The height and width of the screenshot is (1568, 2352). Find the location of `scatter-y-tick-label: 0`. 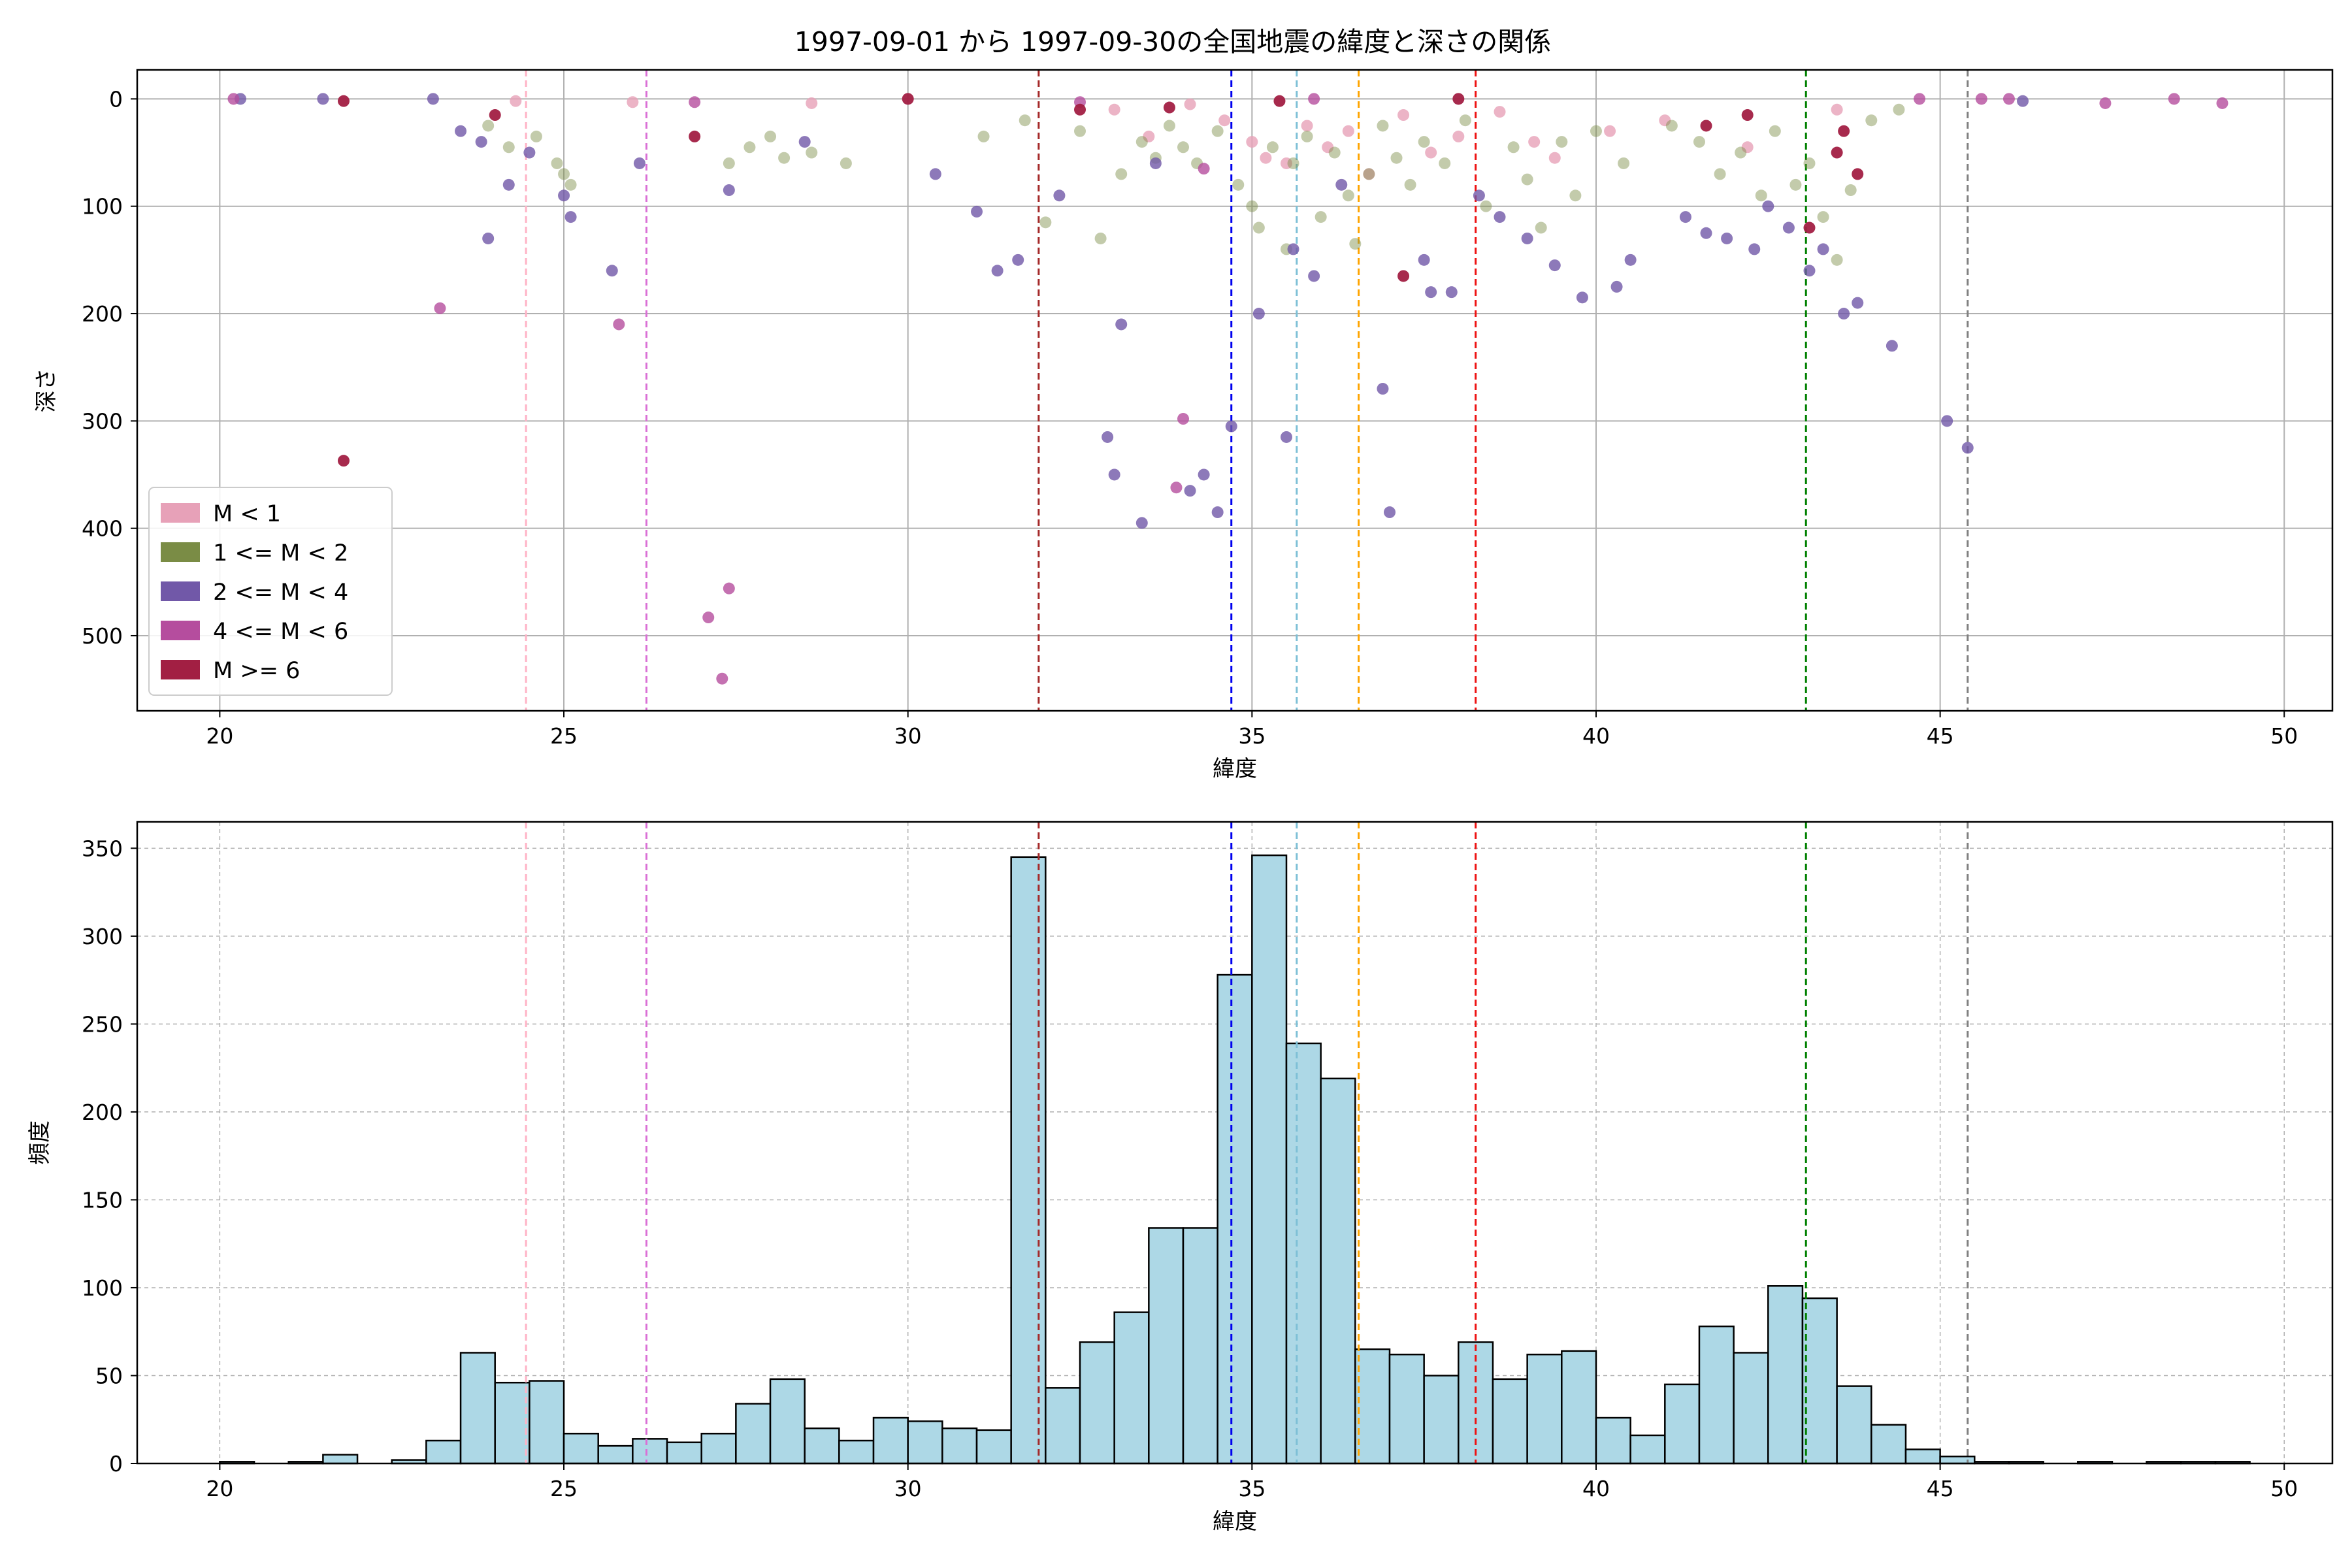

scatter-y-tick-label: 0 is located at coordinates (116, 99).